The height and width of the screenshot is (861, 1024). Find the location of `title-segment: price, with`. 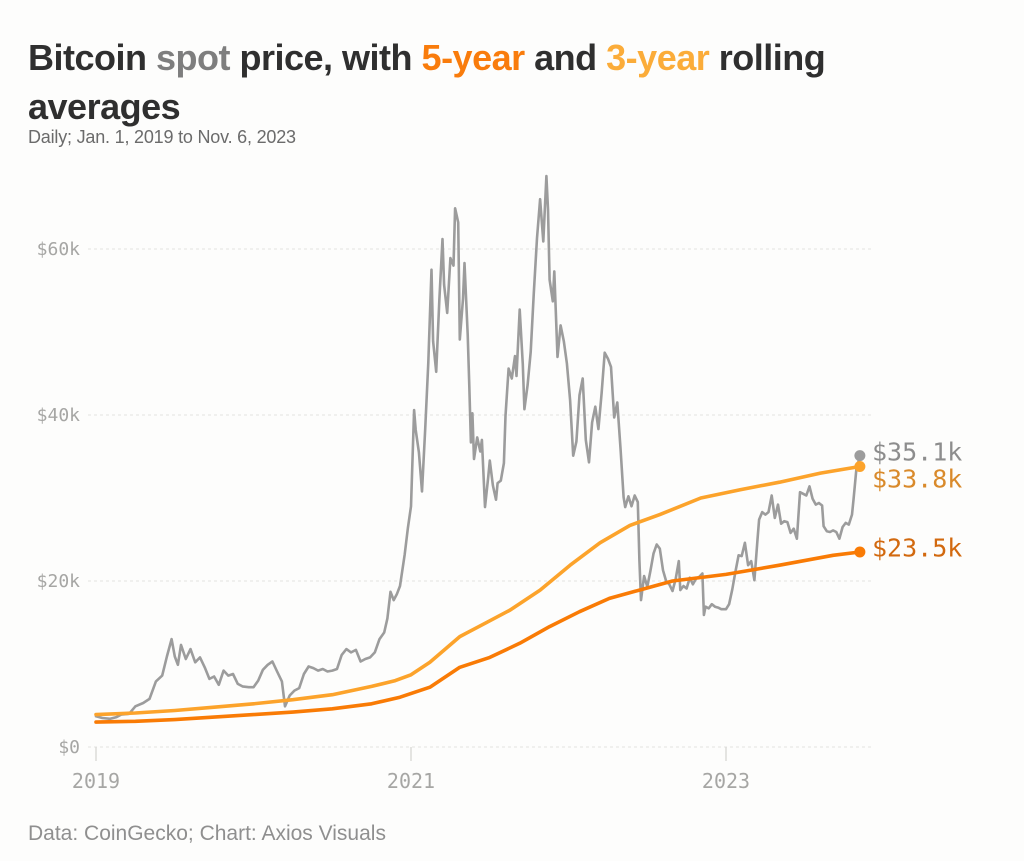

title-segment: price, with is located at coordinates (326, 58).